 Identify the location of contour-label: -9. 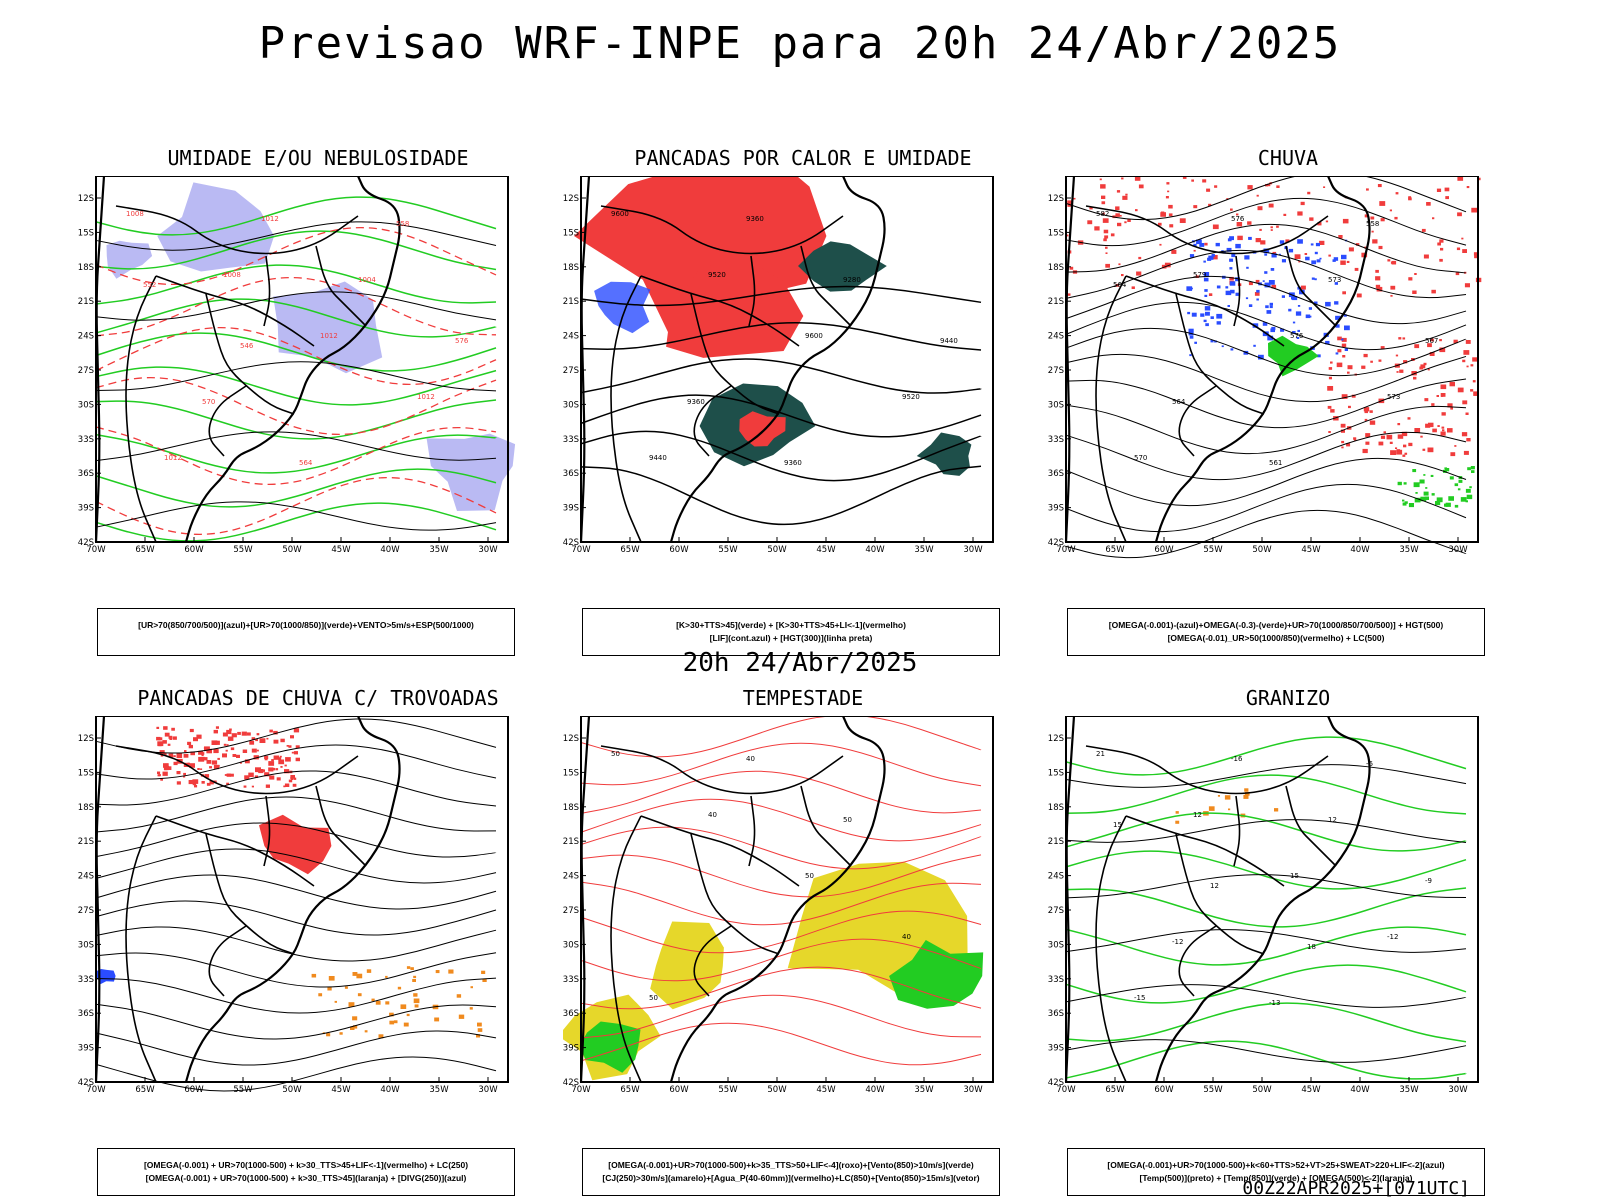
(1428, 881).